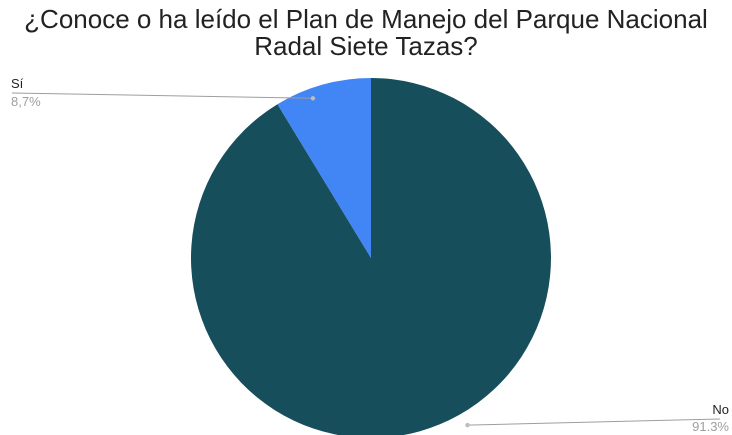  I want to click on slice-label-si: Sí, so click(17, 83).